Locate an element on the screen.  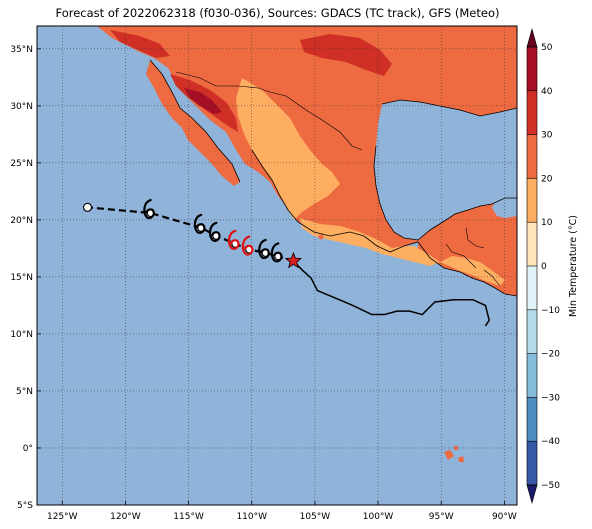
land-florida is located at coordinates (508, 101).